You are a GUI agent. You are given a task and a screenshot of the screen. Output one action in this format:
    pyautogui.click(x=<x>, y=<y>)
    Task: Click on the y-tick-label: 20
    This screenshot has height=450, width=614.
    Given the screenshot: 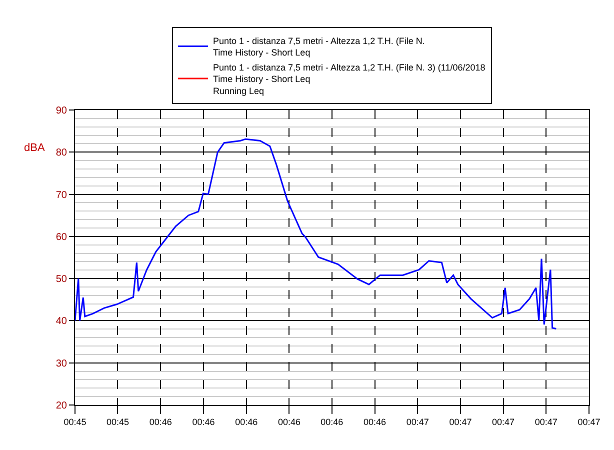 What is the action you would take?
    pyautogui.click(x=62, y=406)
    